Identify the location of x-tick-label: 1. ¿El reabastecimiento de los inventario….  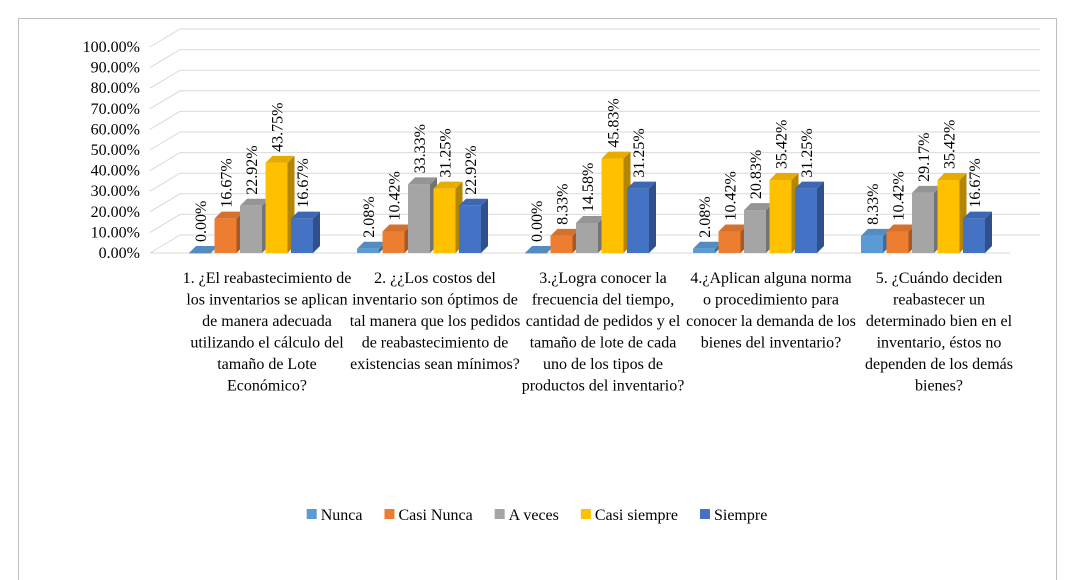
(267, 332).